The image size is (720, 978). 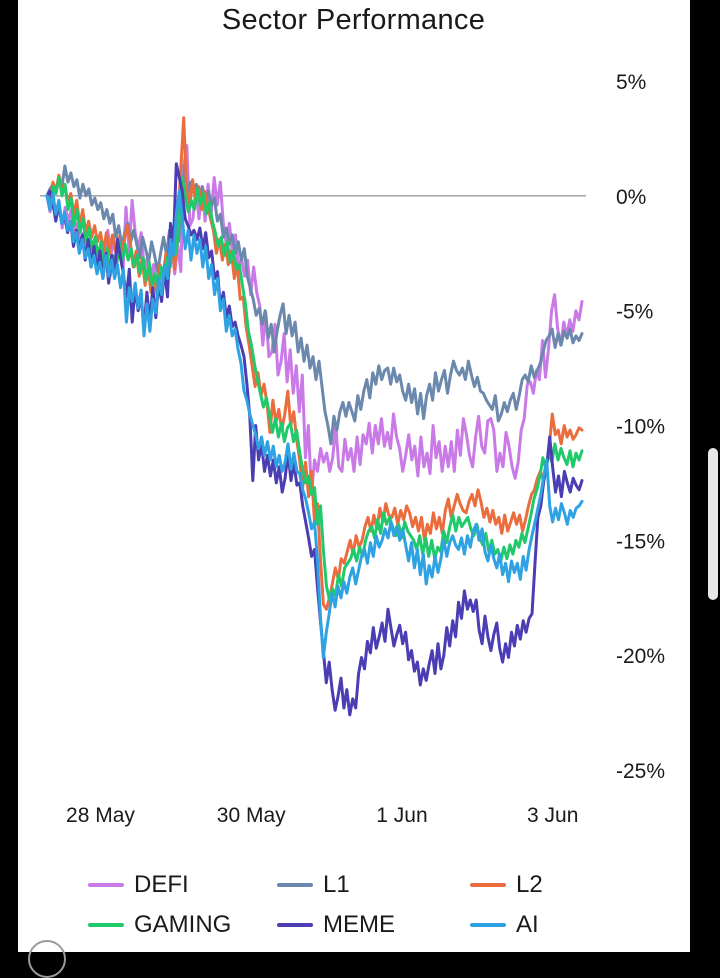 I want to click on legend-item-l1: L1, so click(x=313, y=885).